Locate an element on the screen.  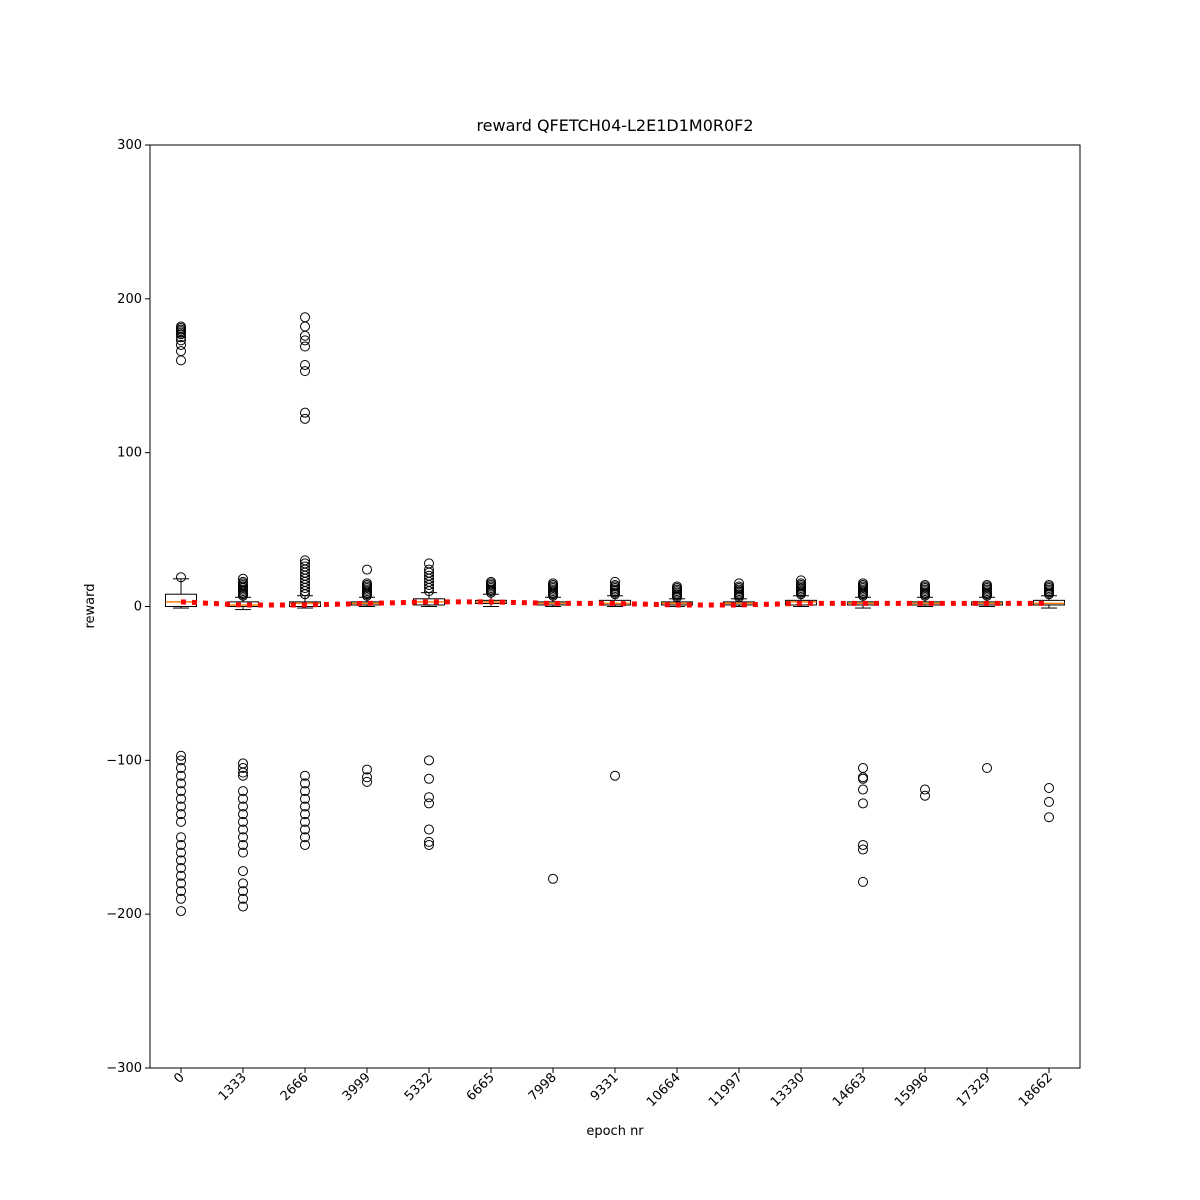
y-tick-label: 300 is located at coordinates (129, 145).